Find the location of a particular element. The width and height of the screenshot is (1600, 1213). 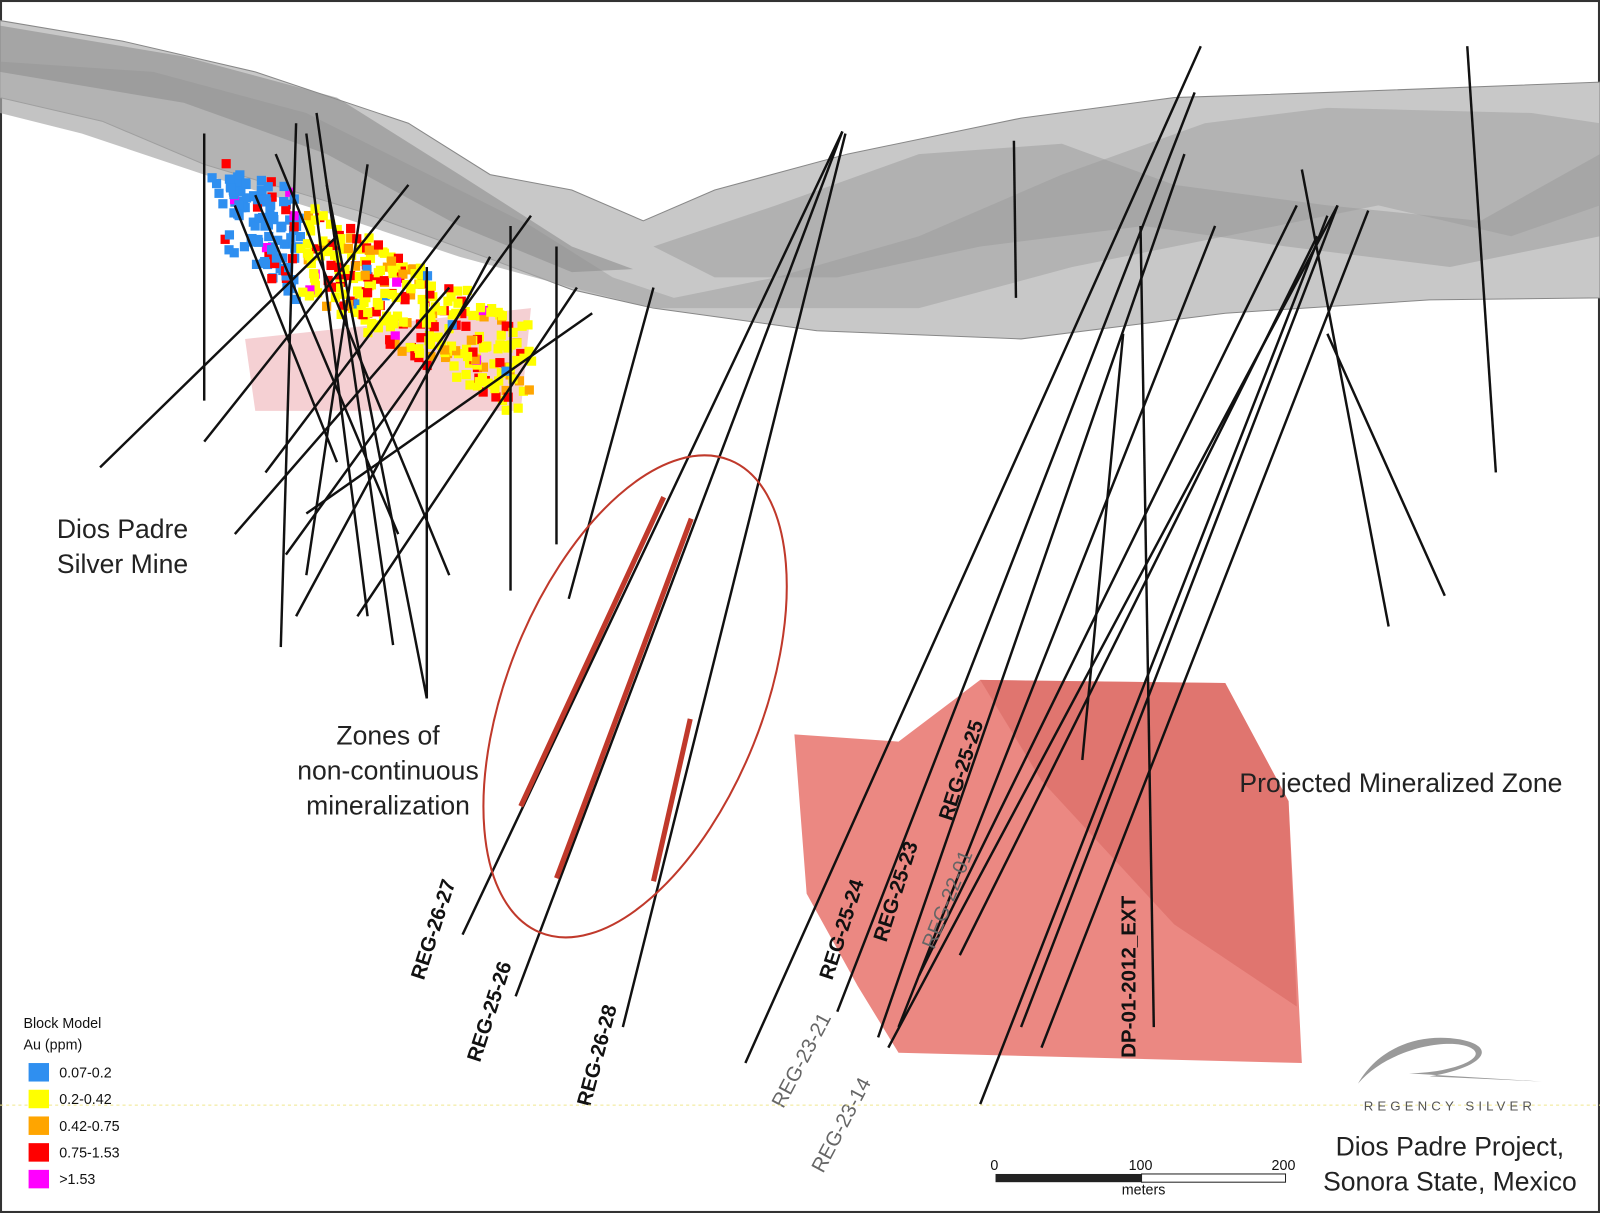

zones-label: non-continuous is located at coordinates (387, 770).